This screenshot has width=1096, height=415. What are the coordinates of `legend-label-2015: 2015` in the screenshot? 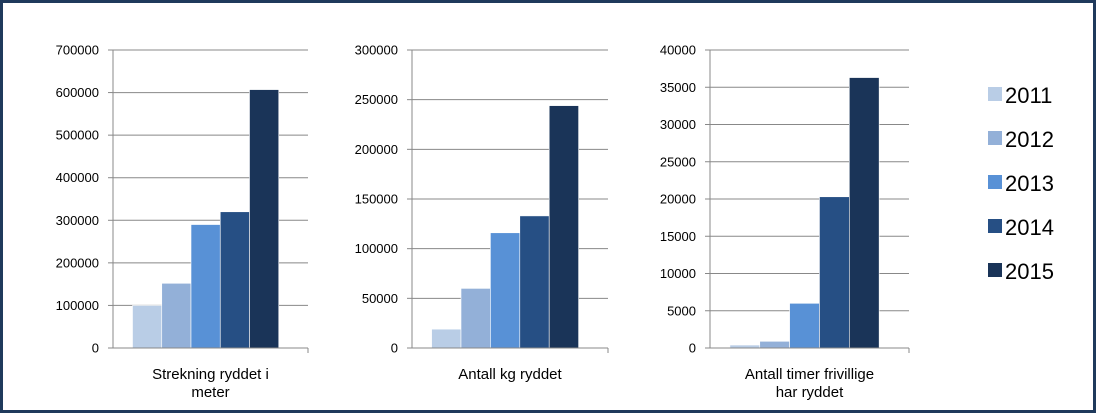 It's located at (1029, 271).